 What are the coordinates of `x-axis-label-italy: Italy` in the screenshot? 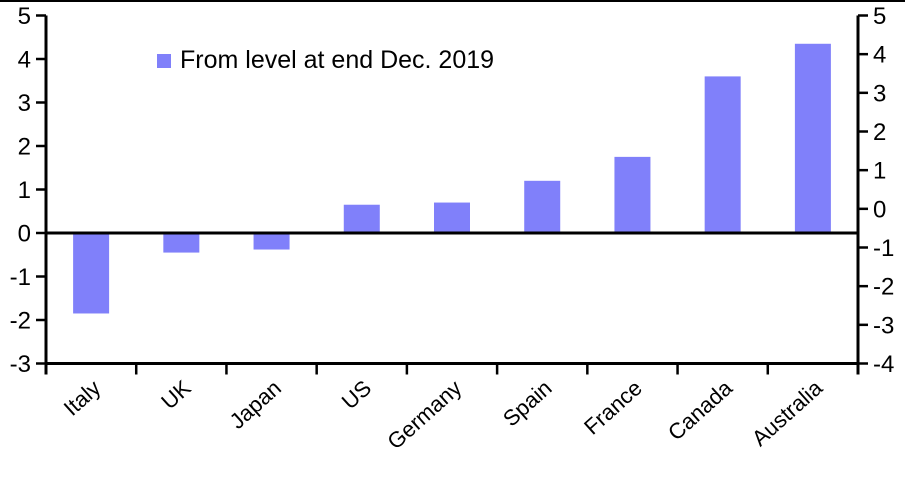 It's located at (82, 398).